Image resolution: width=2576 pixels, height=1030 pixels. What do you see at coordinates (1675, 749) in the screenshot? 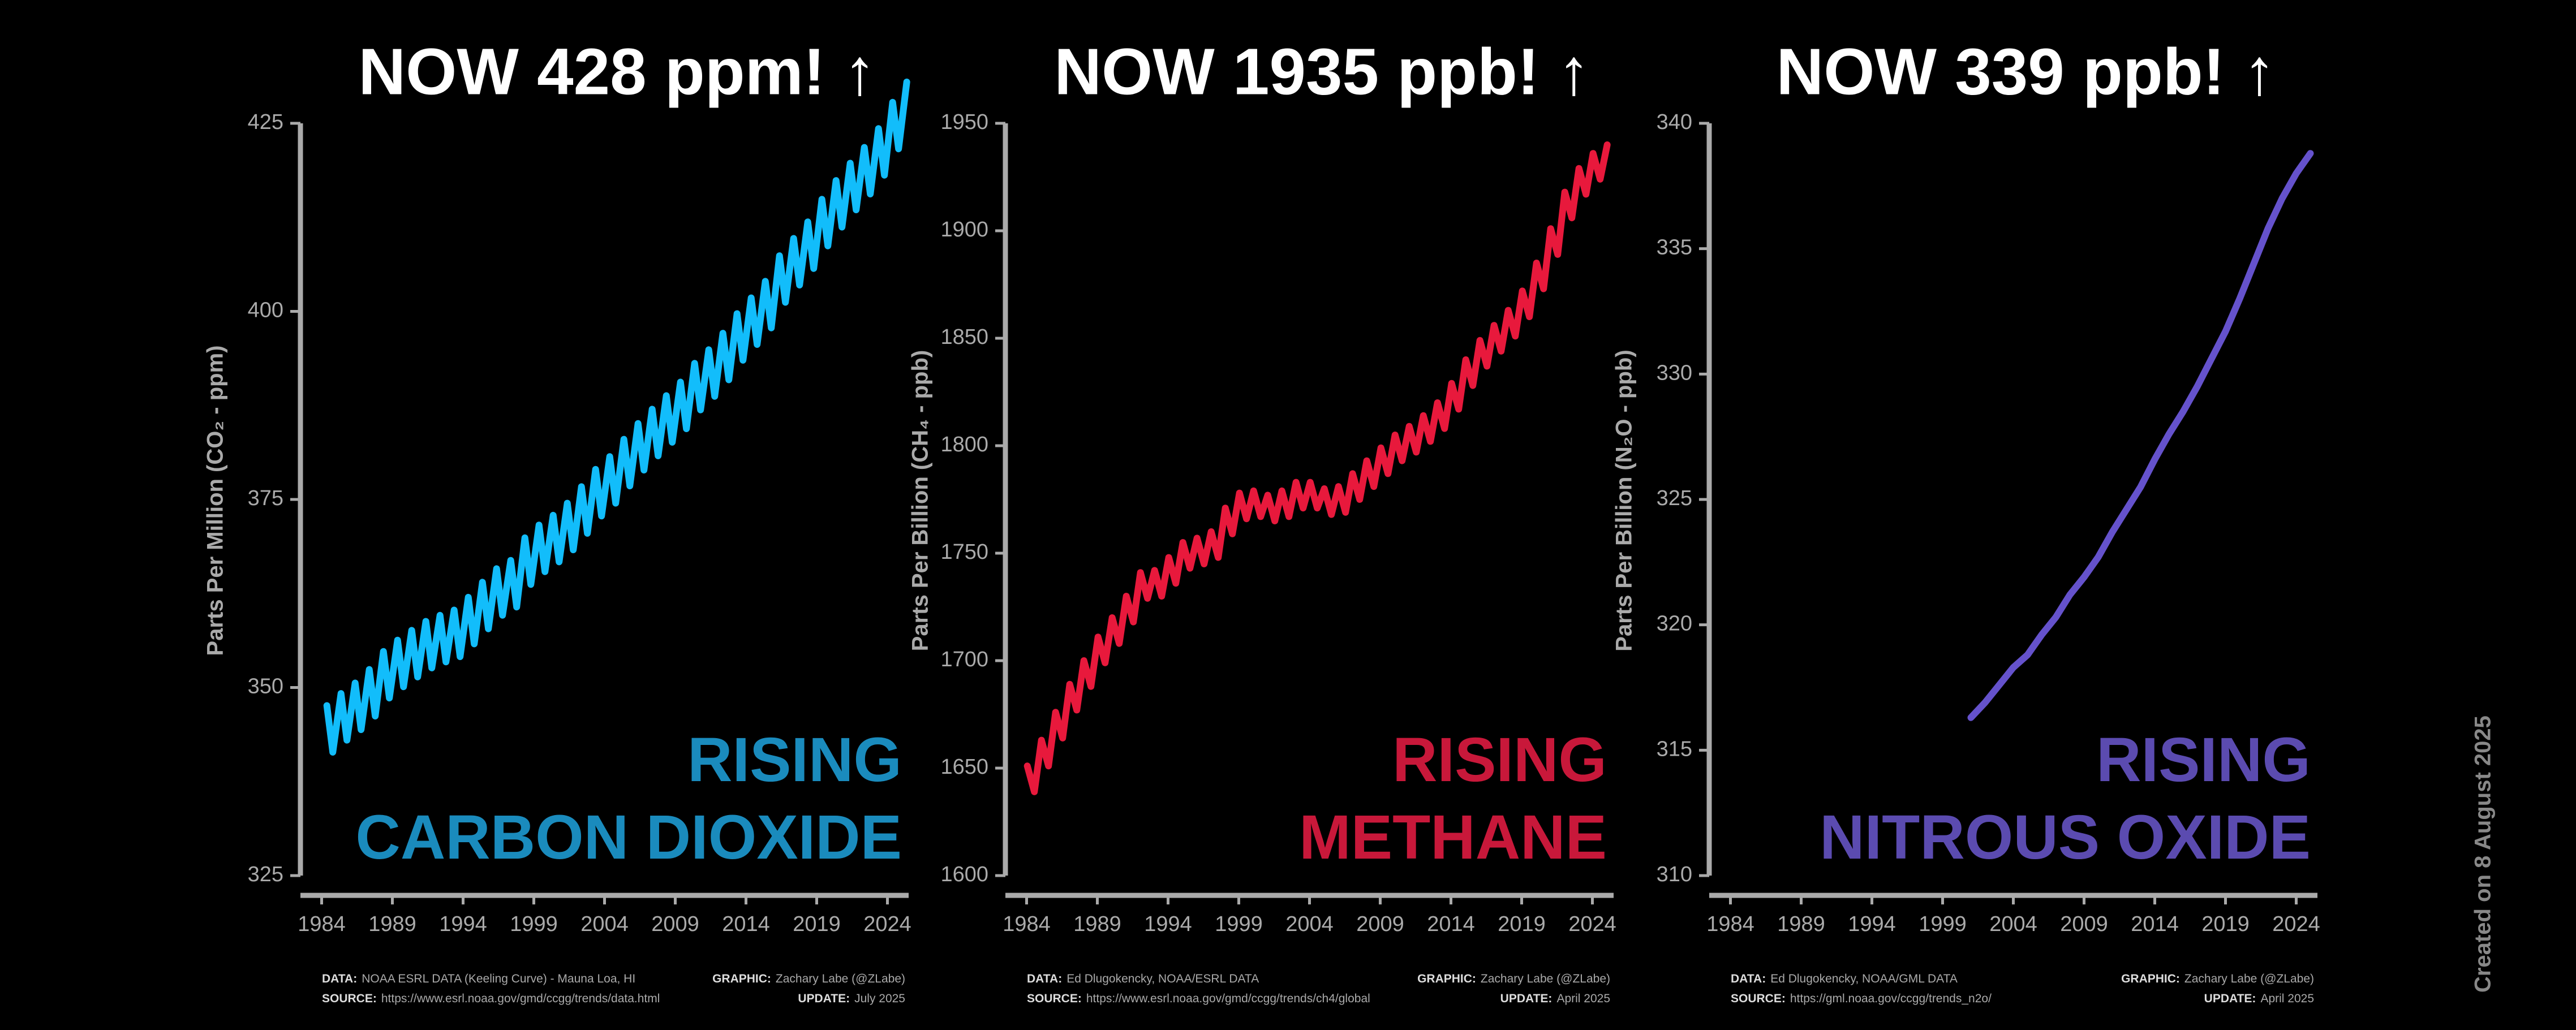
I see `y-tick-label: 315` at bounding box center [1675, 749].